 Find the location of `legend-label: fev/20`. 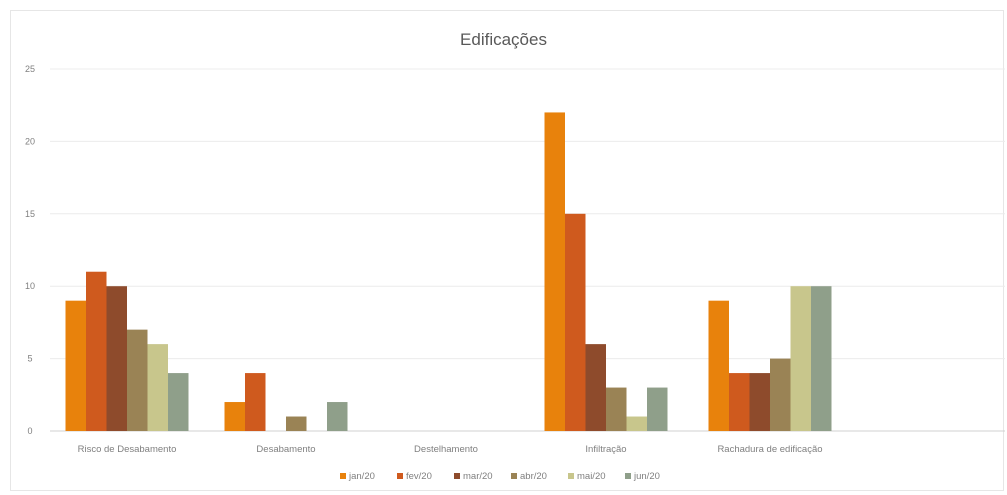

legend-label: fev/20 is located at coordinates (419, 476).